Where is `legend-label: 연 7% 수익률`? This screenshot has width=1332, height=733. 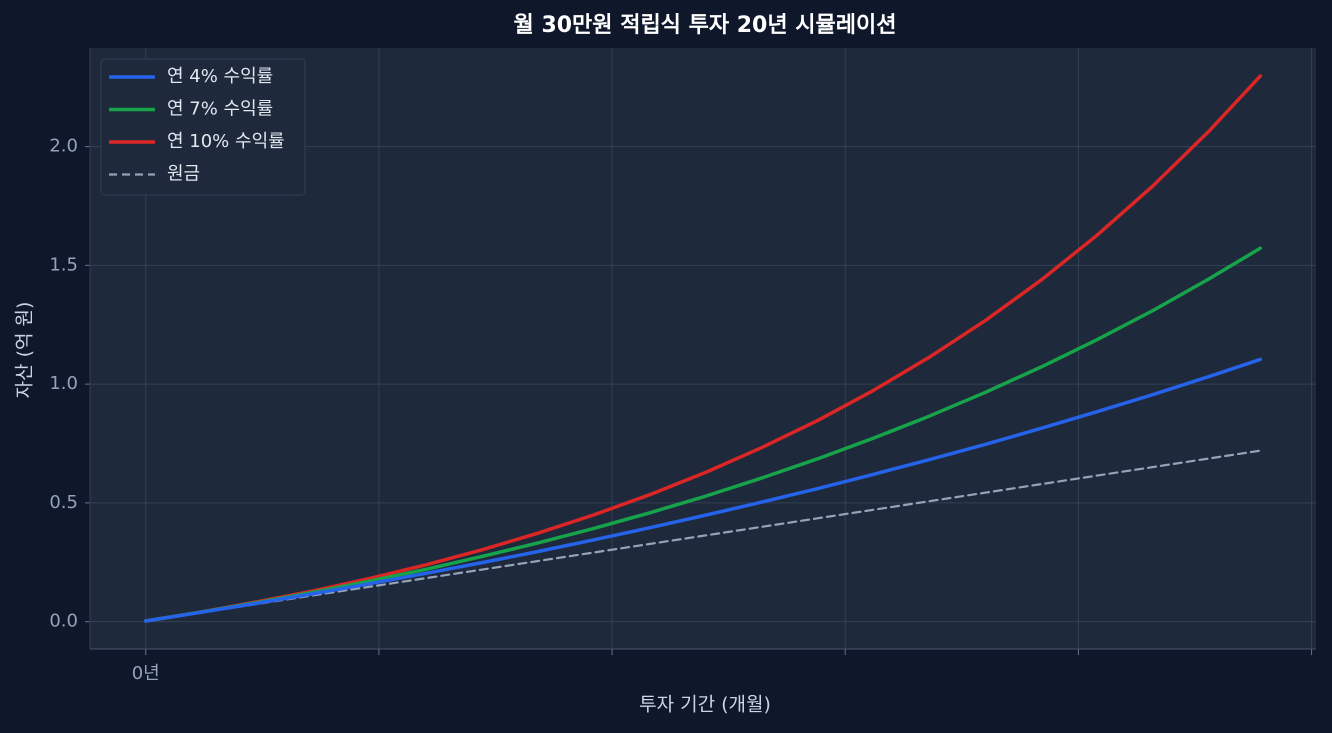
legend-label: 연 7% 수익률 is located at coordinates (220, 109).